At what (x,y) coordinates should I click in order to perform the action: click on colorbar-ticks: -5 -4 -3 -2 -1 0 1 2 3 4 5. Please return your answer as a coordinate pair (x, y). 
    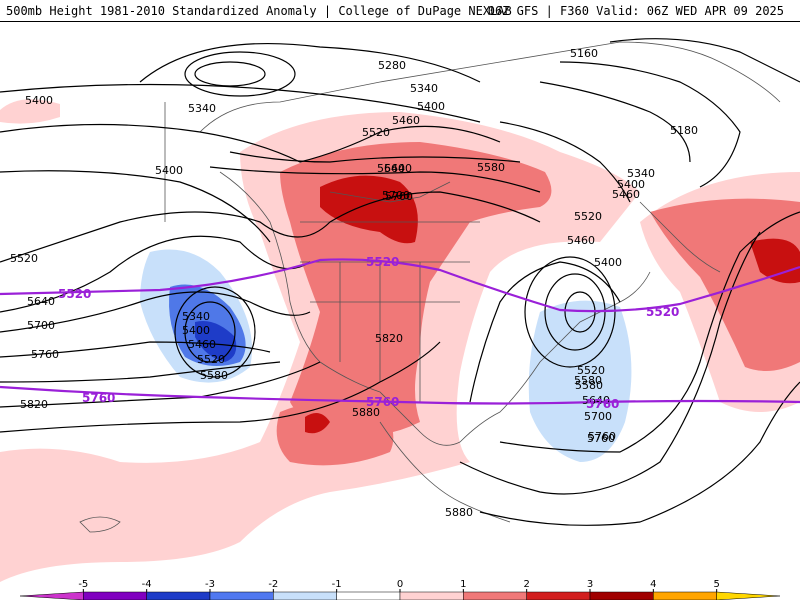
    Looking at the image, I should click on (399, 585).